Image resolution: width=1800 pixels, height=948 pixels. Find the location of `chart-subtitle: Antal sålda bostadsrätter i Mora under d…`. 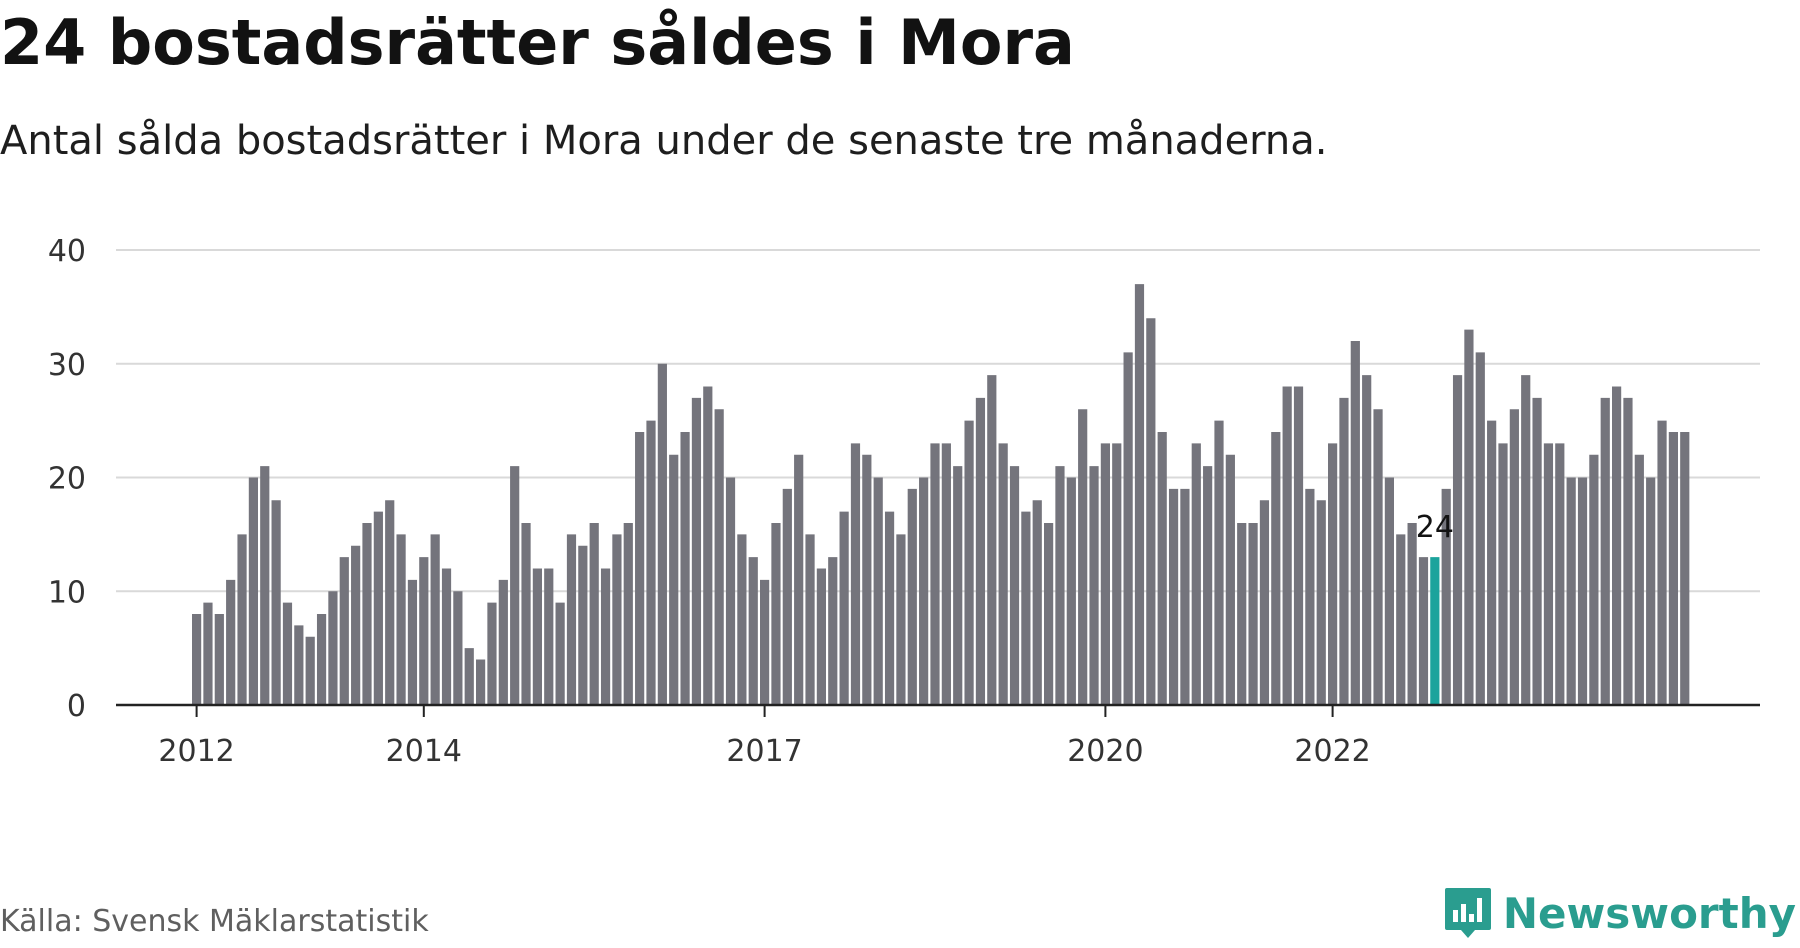

chart-subtitle: Antal sålda bostadsrätter i Mora under d… is located at coordinates (664, 141).